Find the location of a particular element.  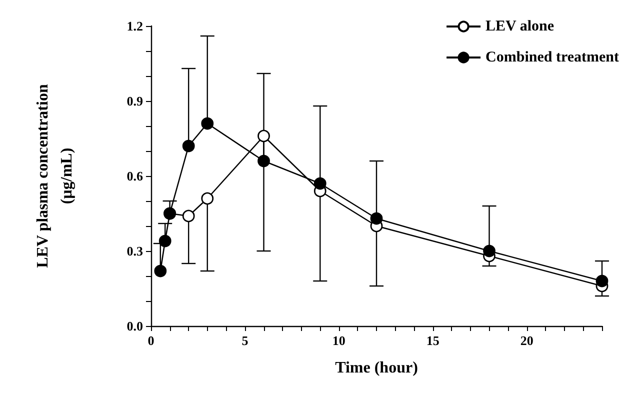

y-tick-label: 0.0 is located at coordinates (134, 326).